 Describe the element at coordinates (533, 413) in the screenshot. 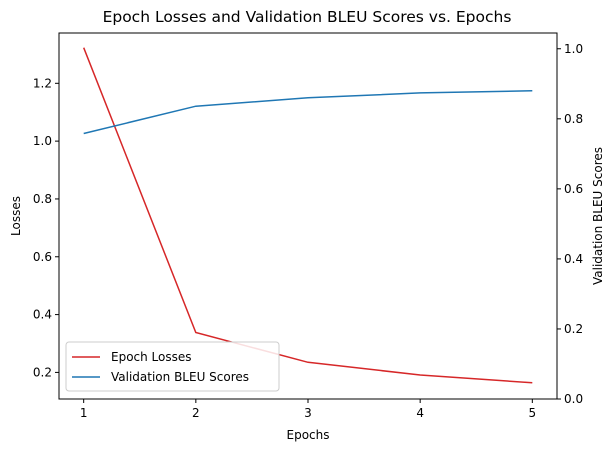

I see `x-tick-label: 5` at that location.